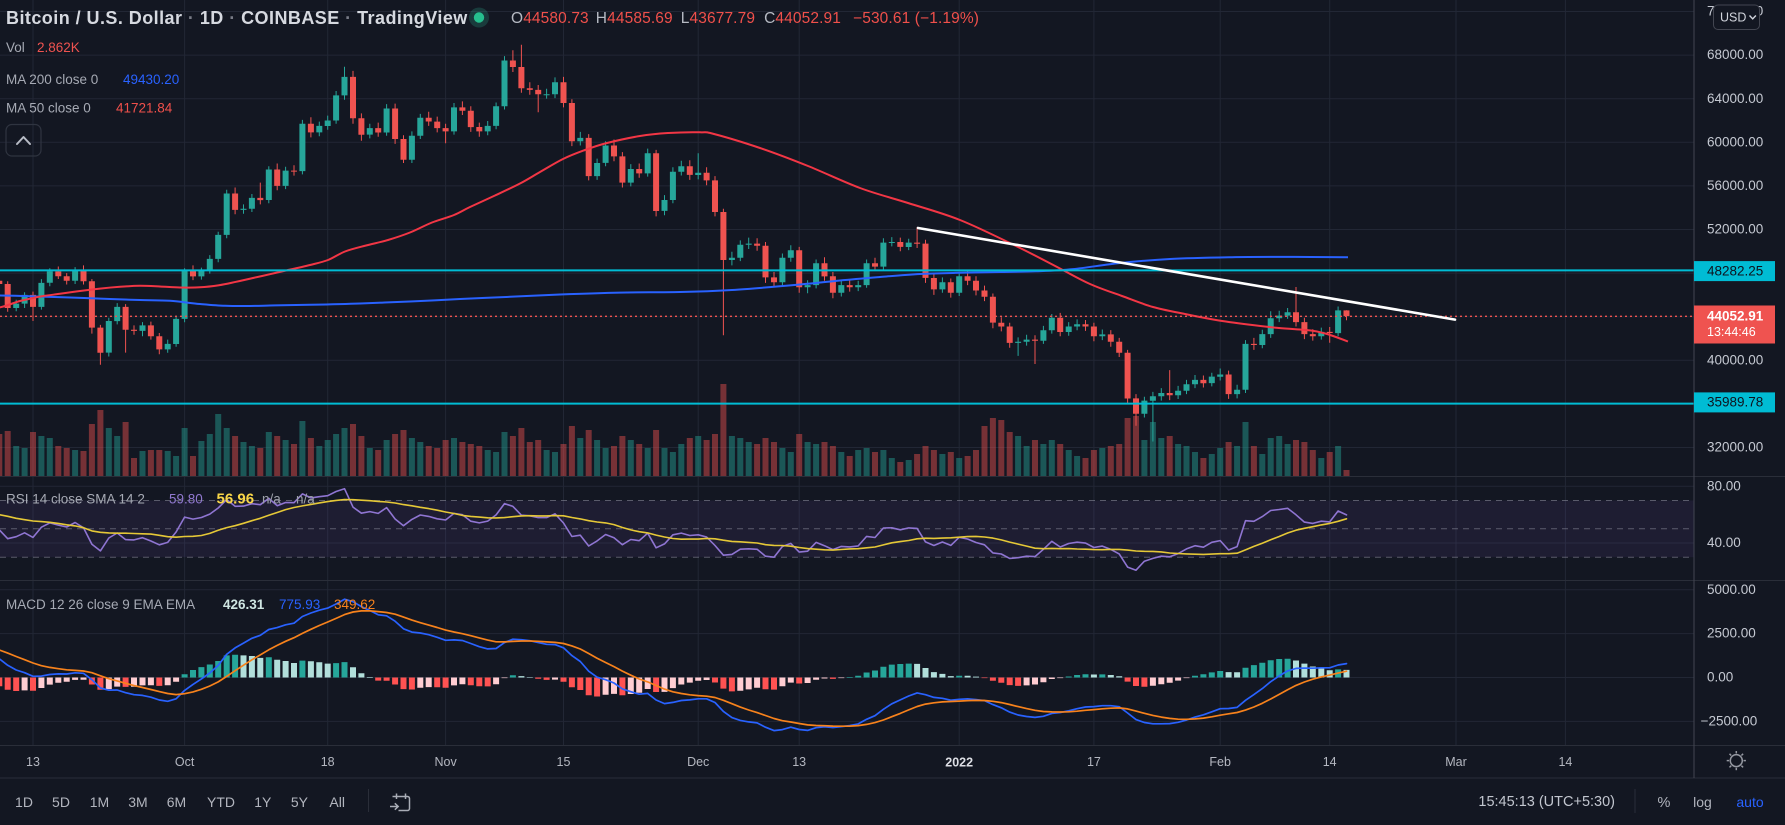 Image resolution: width=1785 pixels, height=825 pixels. I want to click on svg-text: 41721.84, so click(144, 107).